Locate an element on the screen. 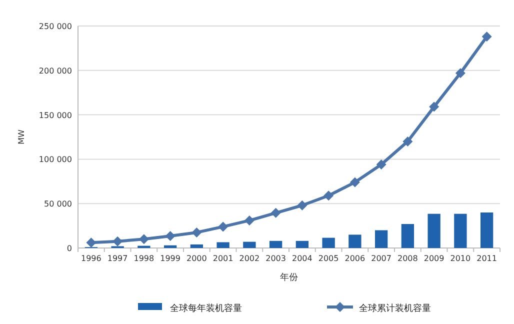  y-tick-label: 150 000 is located at coordinates (55, 115).